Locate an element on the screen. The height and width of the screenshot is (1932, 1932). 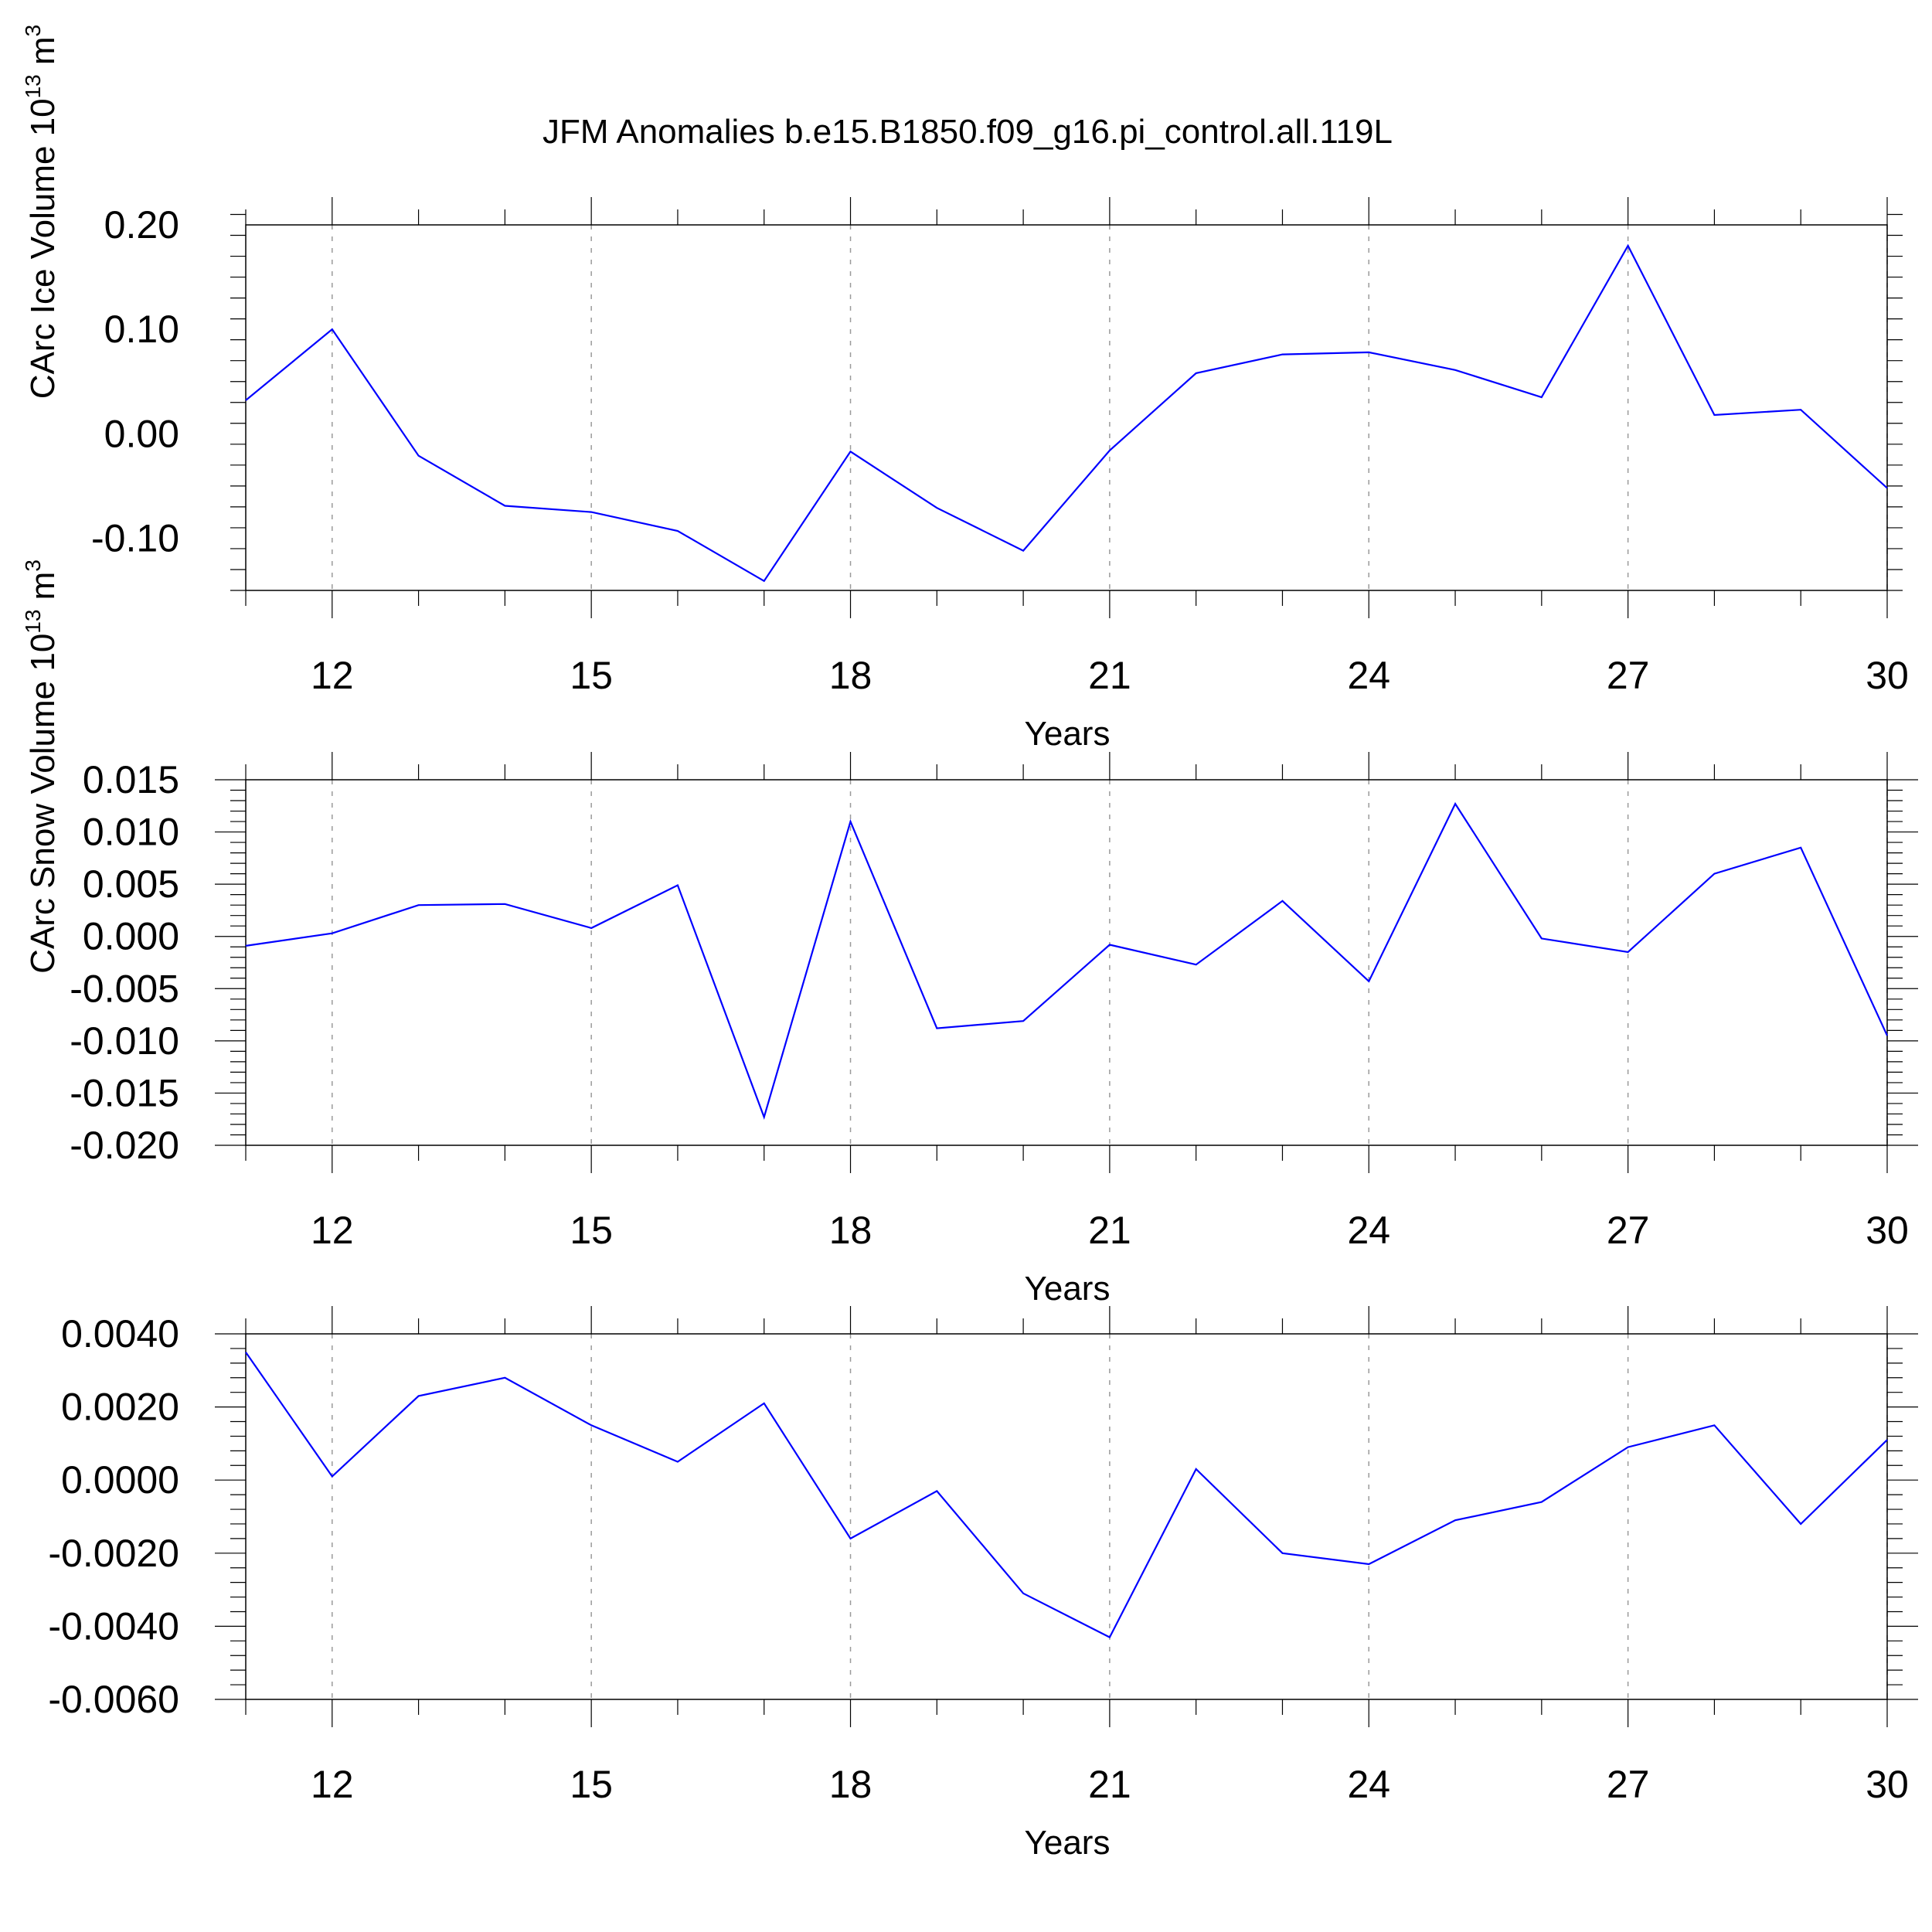
y-tick-label: 0.015 is located at coordinates (131, 780).